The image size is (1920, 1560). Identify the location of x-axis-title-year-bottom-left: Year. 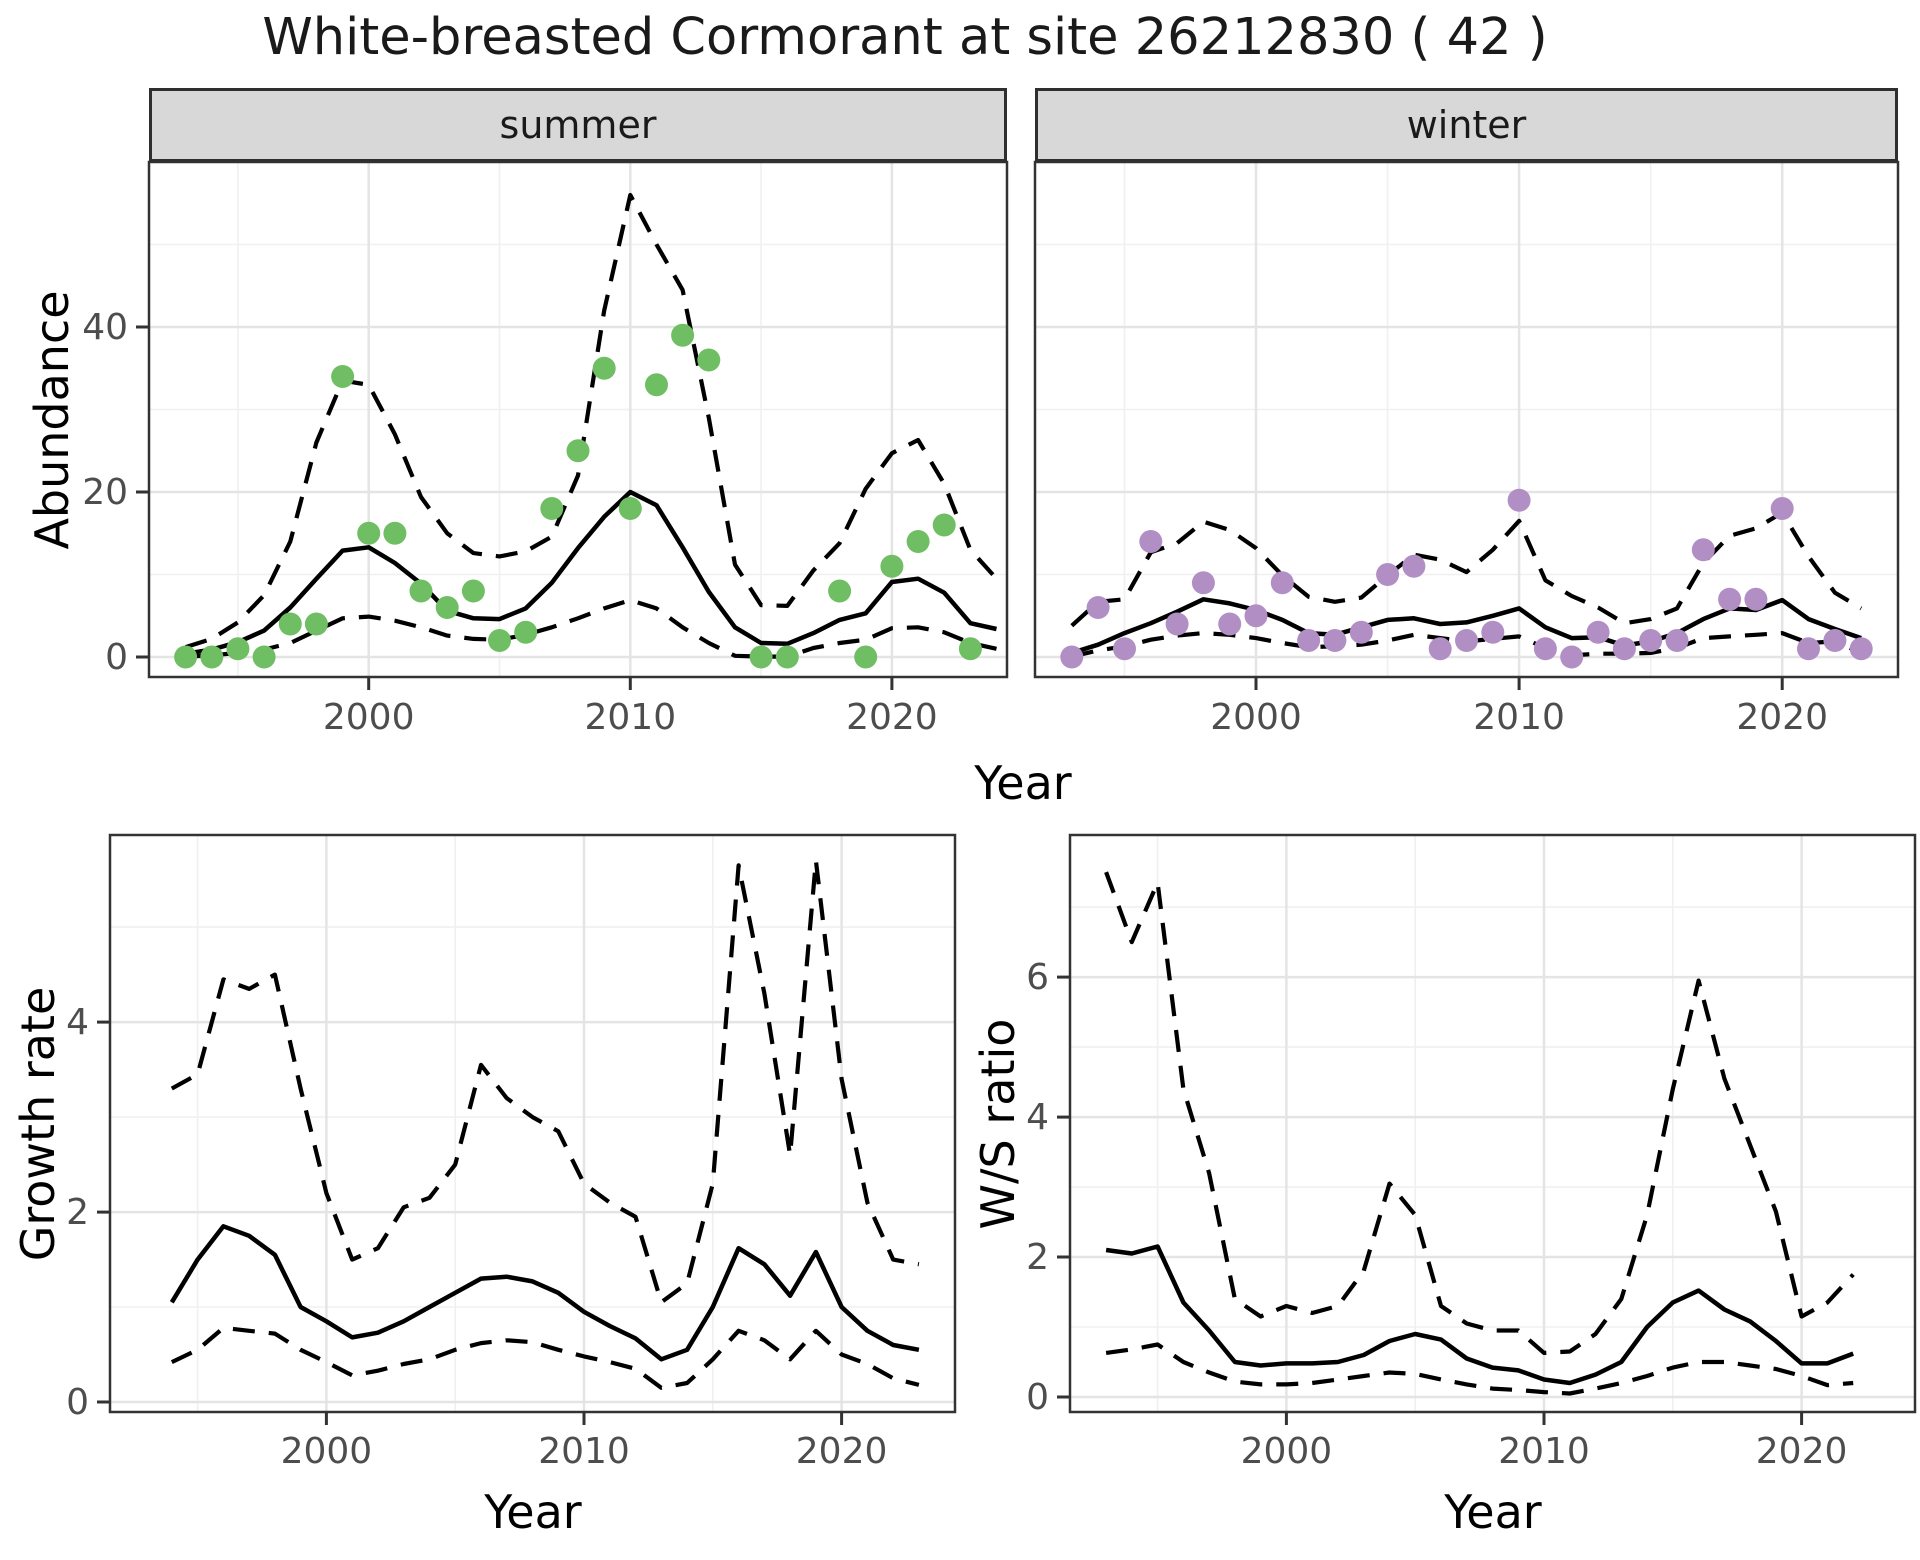
(533, 1512).